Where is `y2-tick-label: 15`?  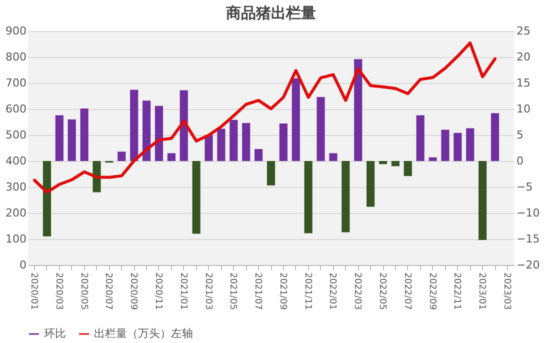 y2-tick-label: 15 is located at coordinates (523, 83).